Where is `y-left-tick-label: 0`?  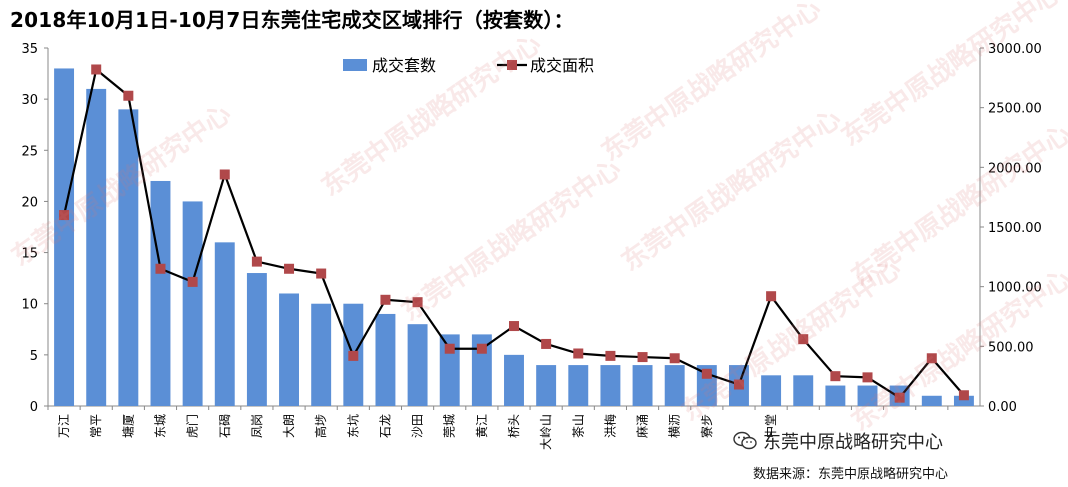
y-left-tick-label: 0 is located at coordinates (34, 407).